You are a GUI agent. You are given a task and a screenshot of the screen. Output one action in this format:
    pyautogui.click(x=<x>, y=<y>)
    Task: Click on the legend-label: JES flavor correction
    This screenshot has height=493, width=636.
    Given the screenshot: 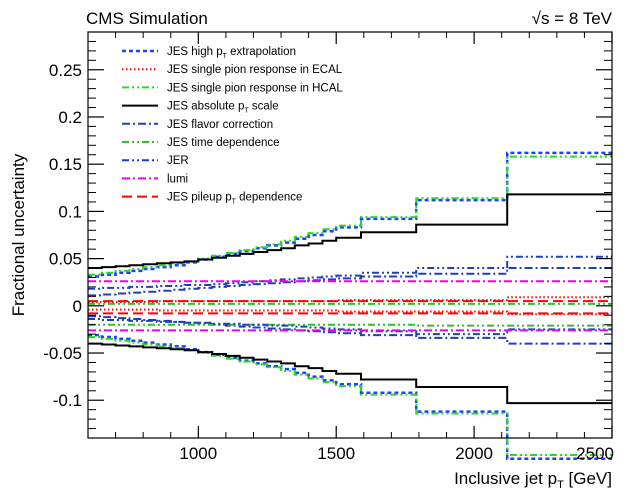 What is the action you would take?
    pyautogui.click(x=220, y=125)
    